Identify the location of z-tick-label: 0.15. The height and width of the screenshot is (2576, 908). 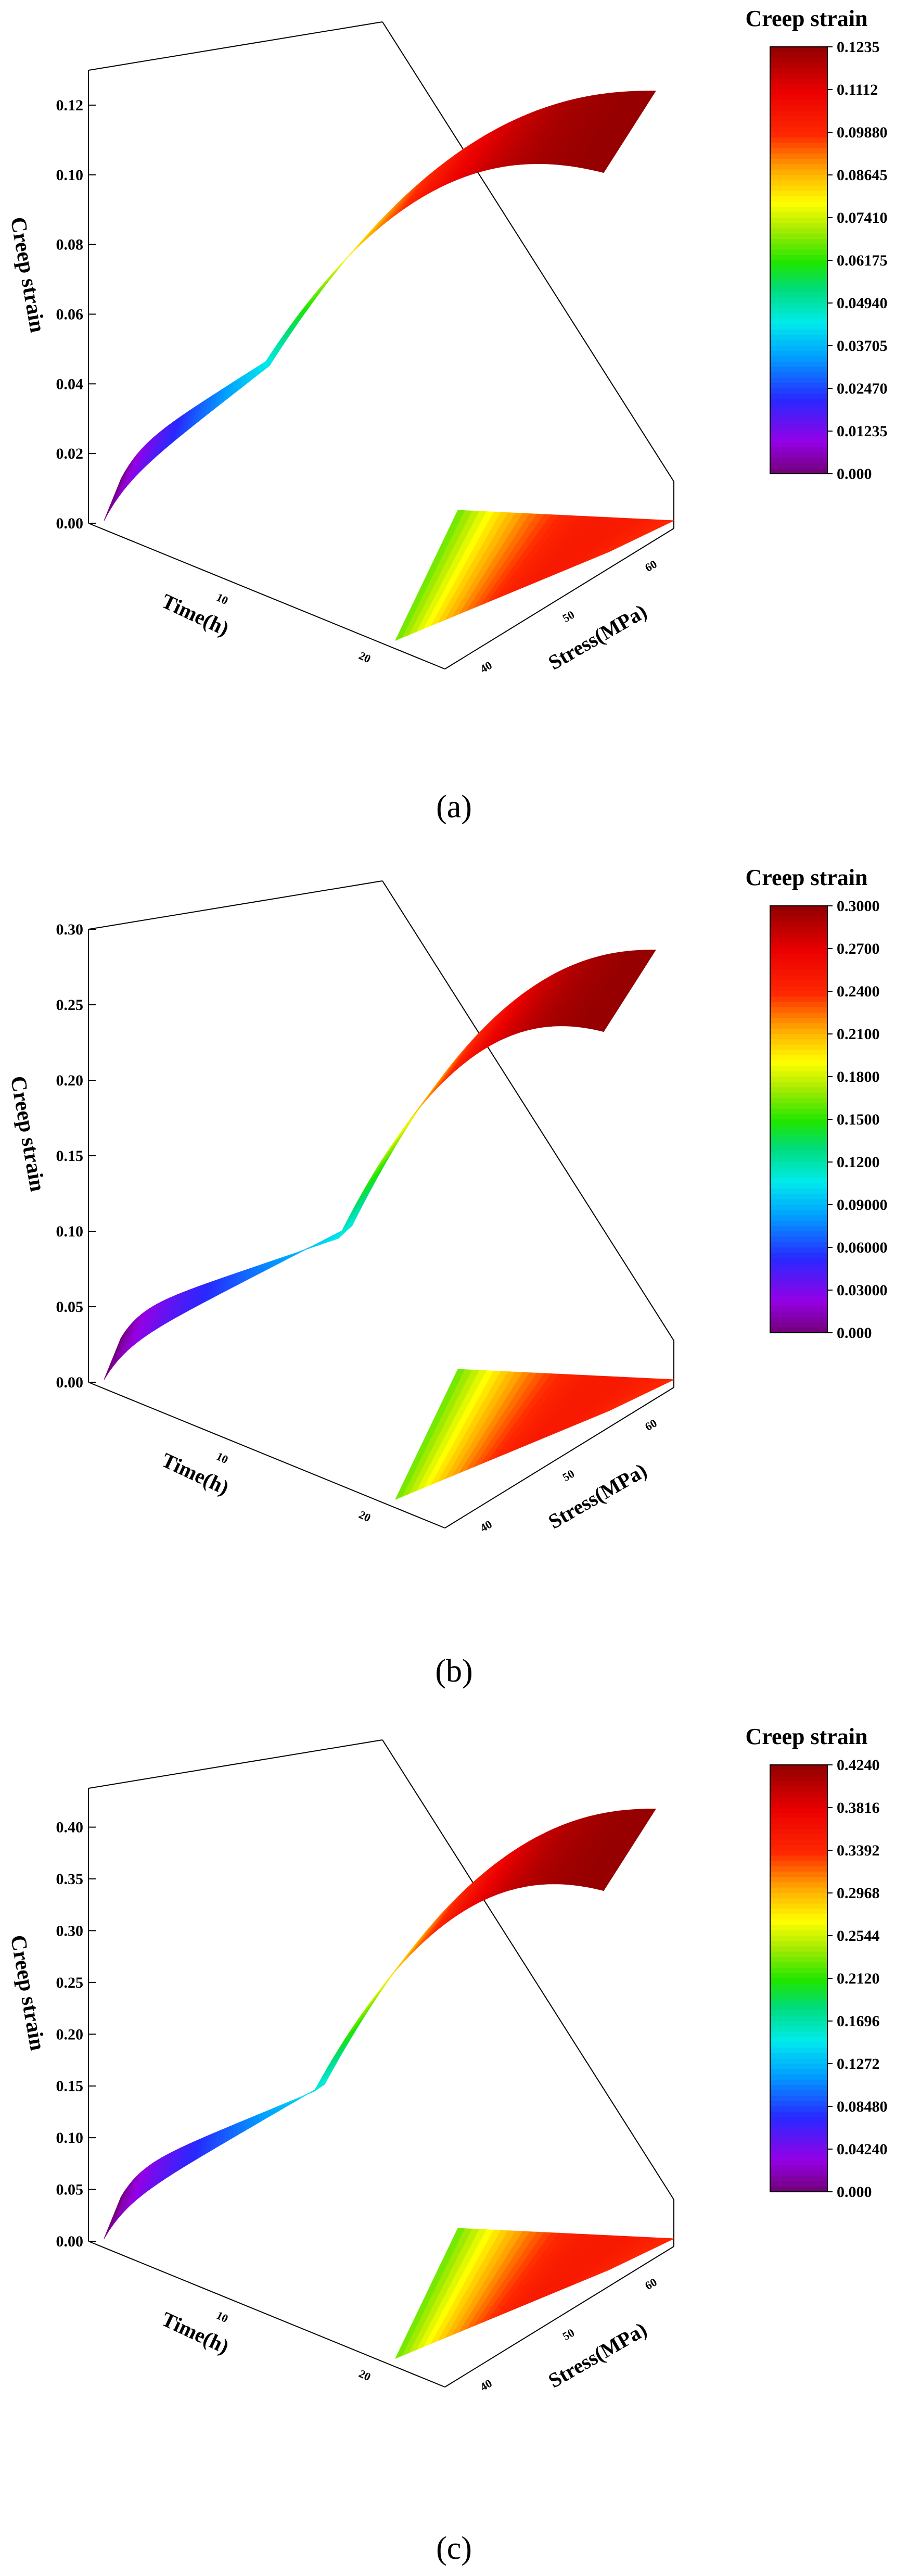
(70, 2086).